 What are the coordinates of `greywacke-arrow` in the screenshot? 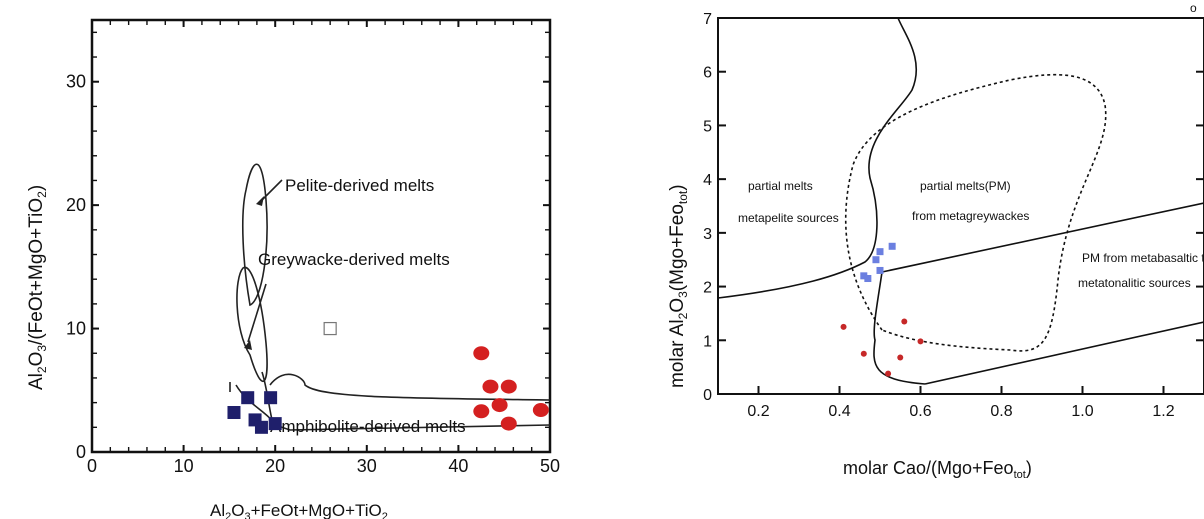 It's located at (257, 313).